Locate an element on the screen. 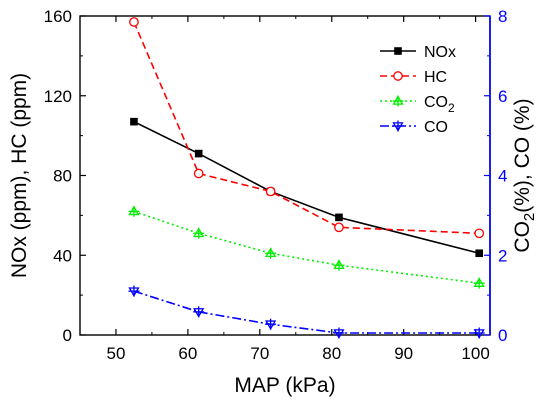  x-tick-label: 90 is located at coordinates (403, 353).